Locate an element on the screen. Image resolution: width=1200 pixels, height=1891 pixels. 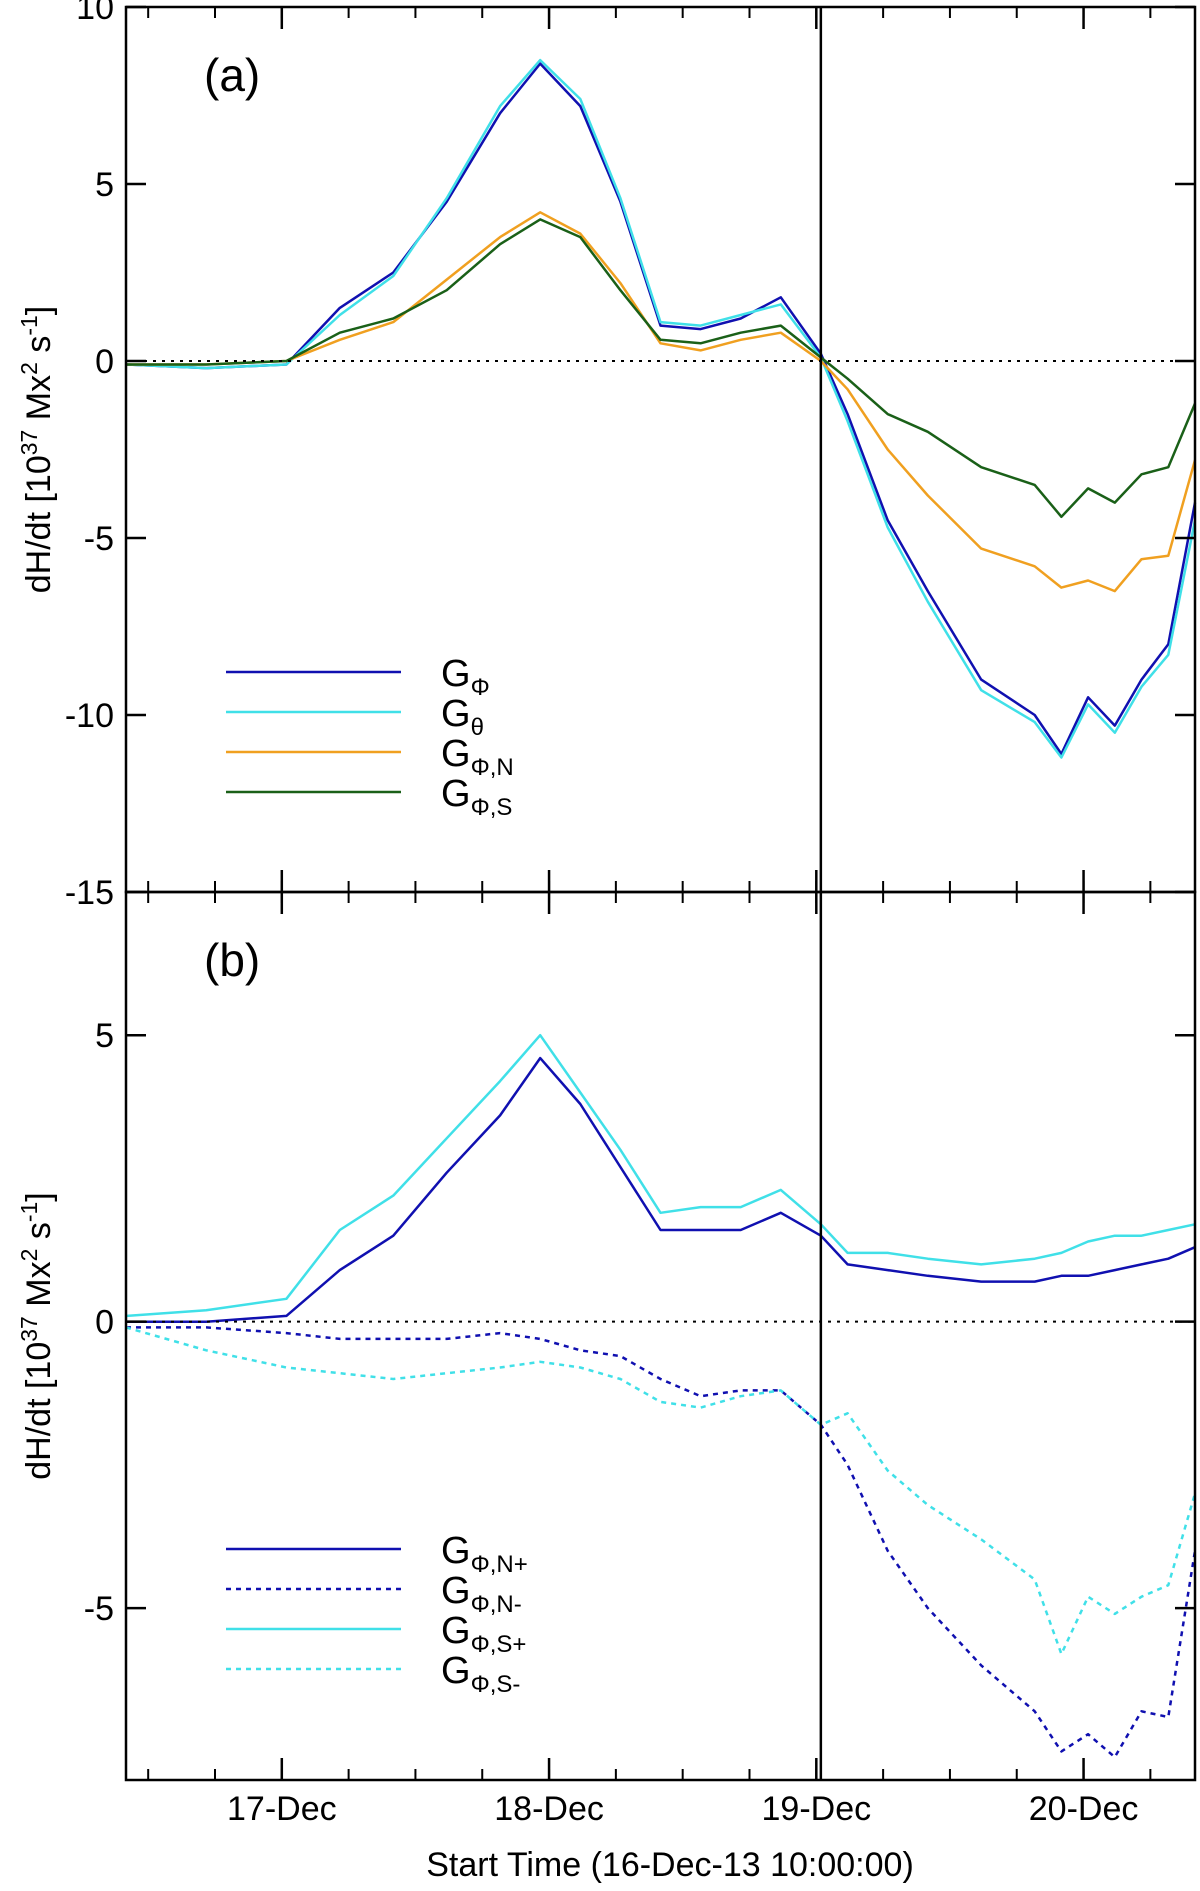
legend-subscript: Φ,S+ is located at coordinates (499, 1644).